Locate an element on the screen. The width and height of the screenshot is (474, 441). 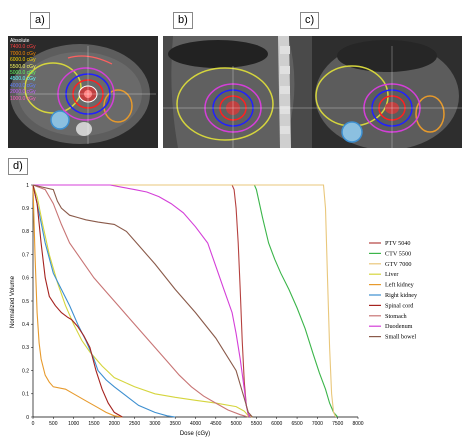
y-tick-label: 0.2 is located at coordinates (25, 371).